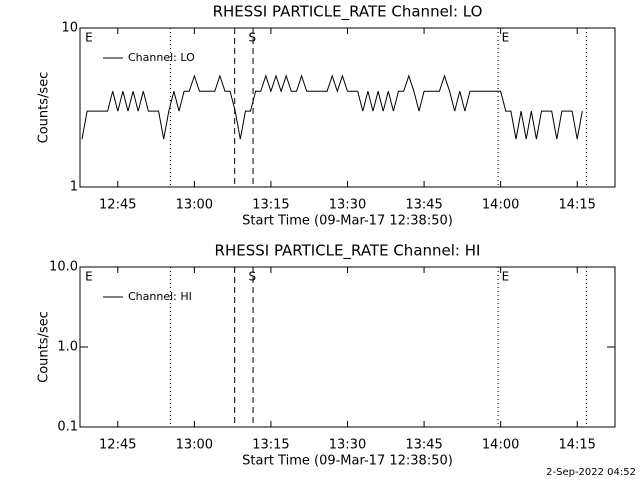 This screenshot has width=640, height=480. I want to click on y-tick-label: 1.0, so click(67, 347).